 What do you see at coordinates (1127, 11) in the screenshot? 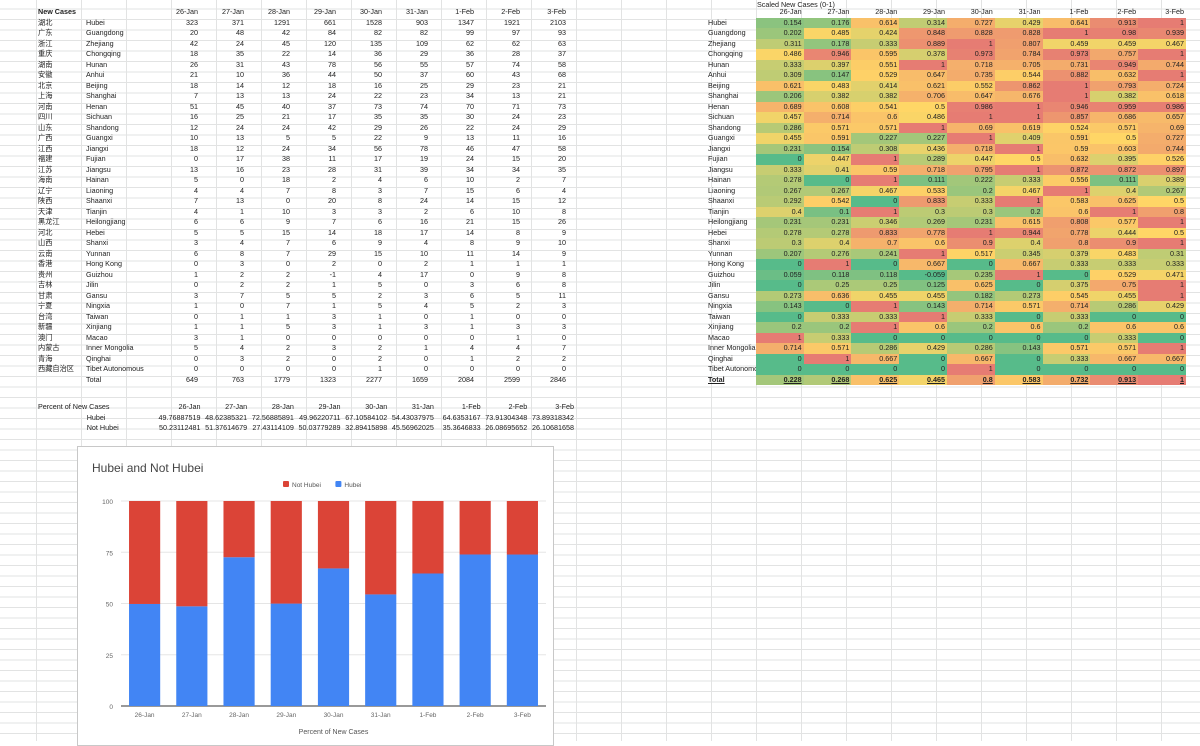
I see `date-header: 2-Feb` at bounding box center [1127, 11].